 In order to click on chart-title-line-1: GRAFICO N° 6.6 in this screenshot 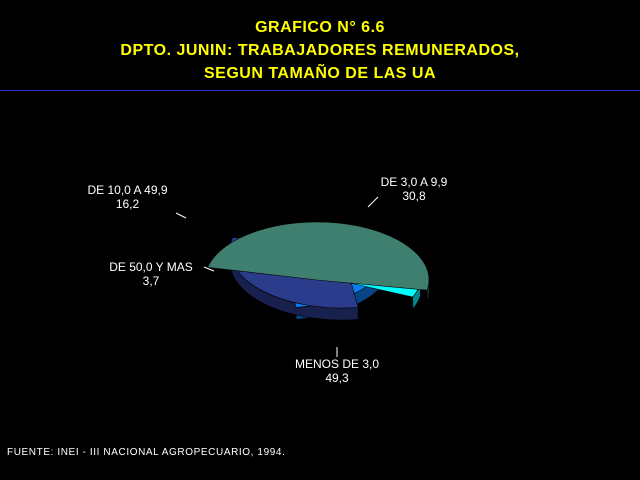, I will do `click(320, 27)`.